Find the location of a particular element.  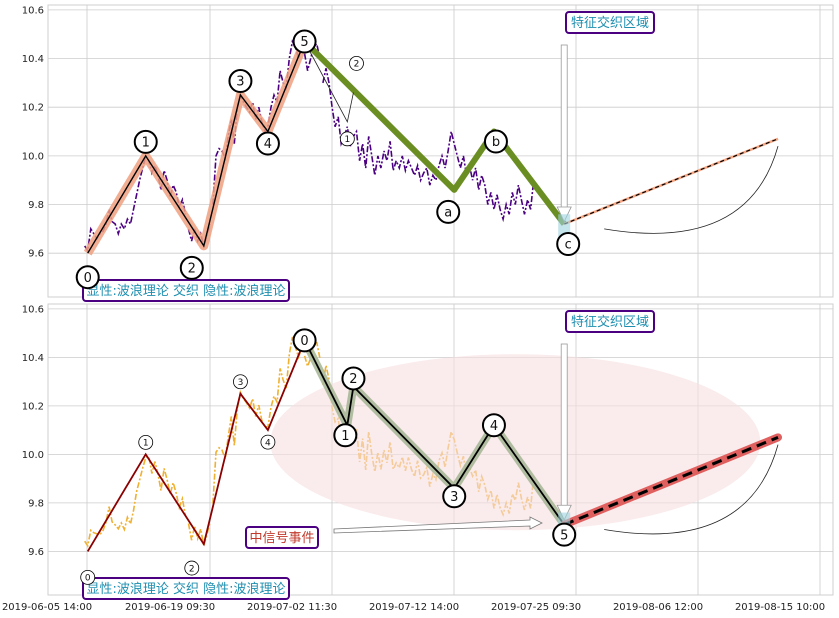

wave-c-circle is located at coordinates (568, 244).